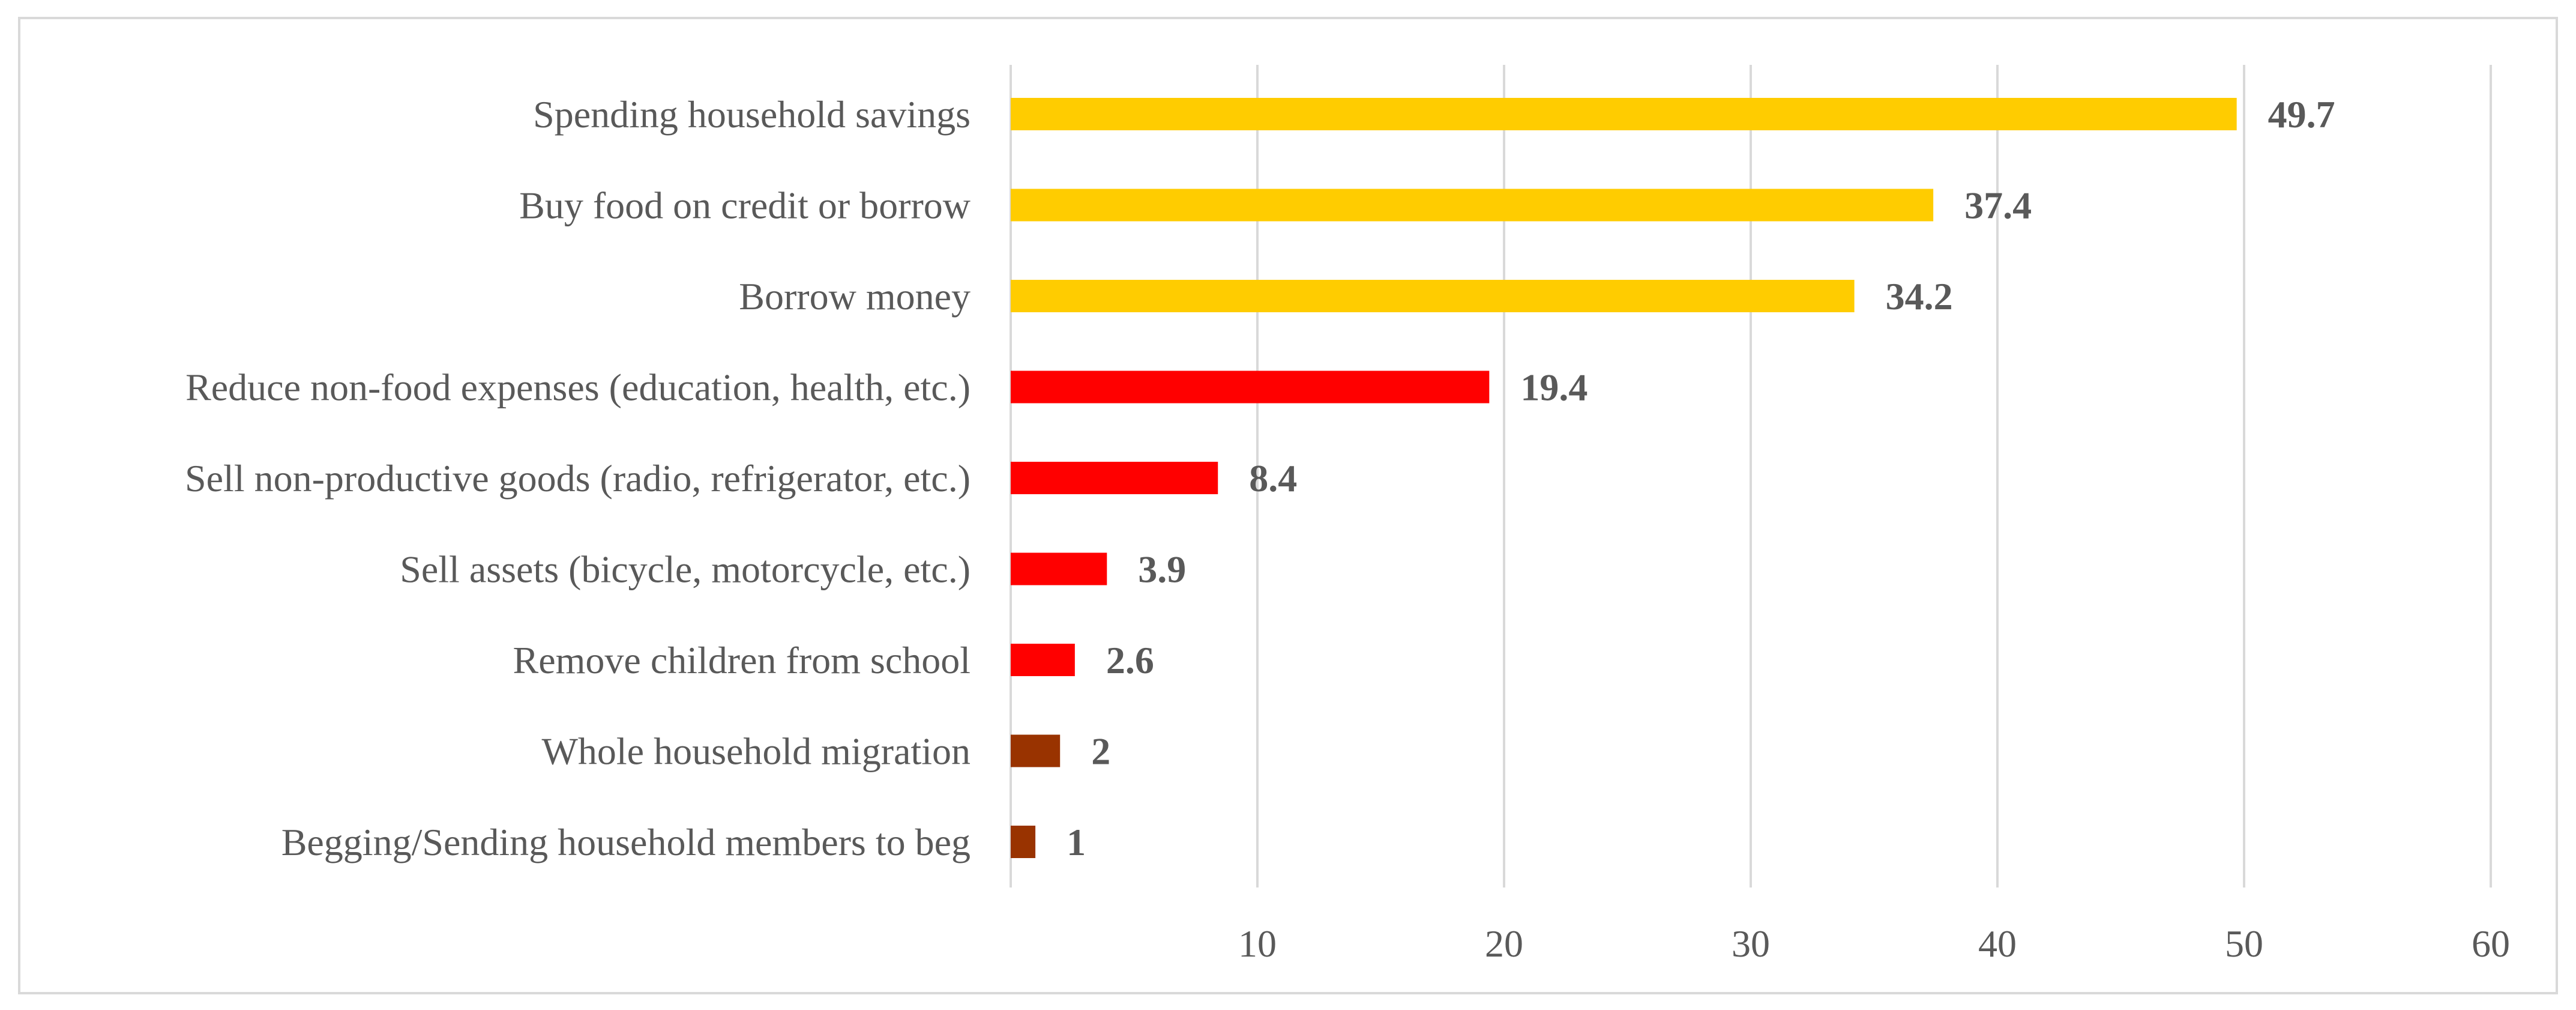  I want to click on category-label: Borrow money, so click(855, 296).